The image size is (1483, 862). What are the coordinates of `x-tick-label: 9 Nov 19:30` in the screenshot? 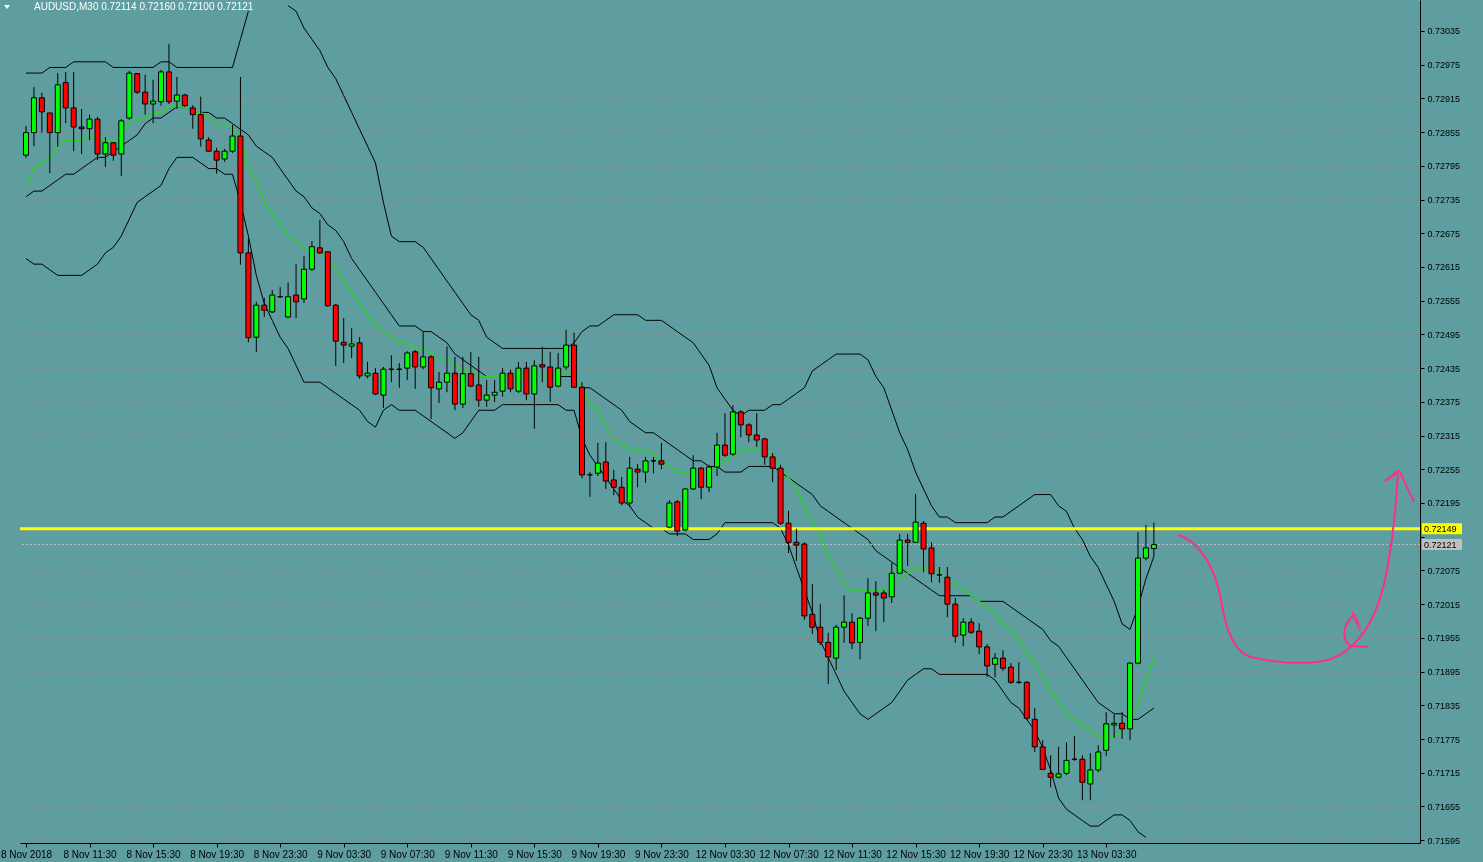 It's located at (598, 854).